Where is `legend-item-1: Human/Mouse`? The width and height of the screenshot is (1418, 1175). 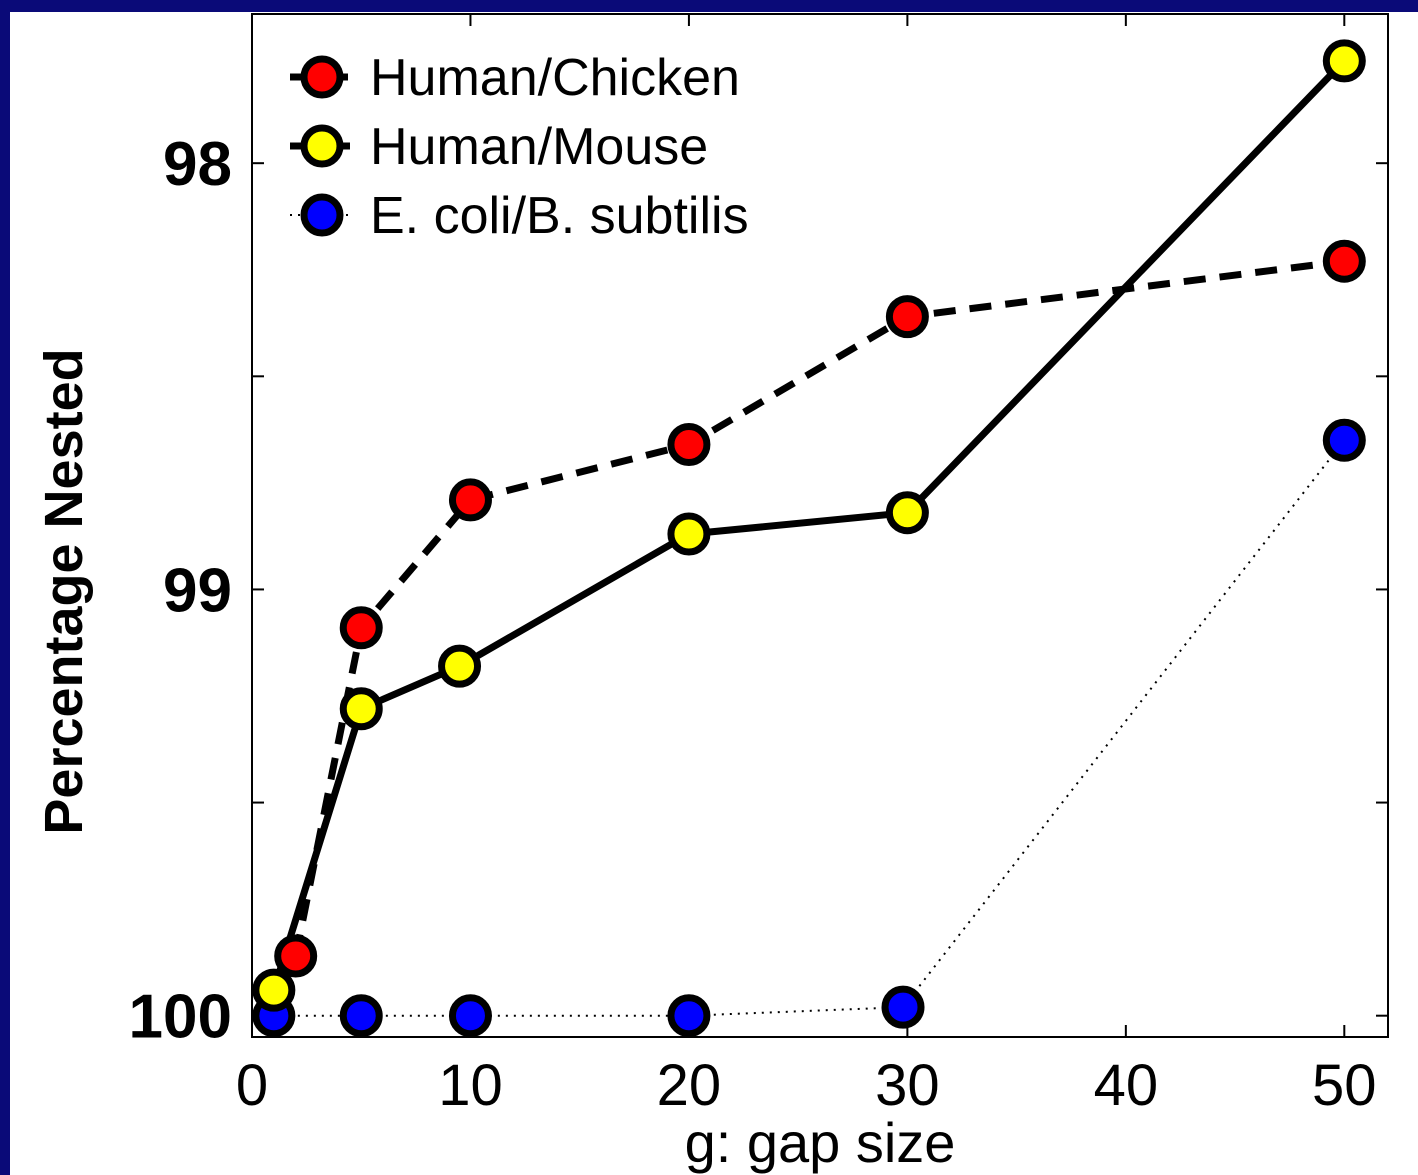 legend-item-1: Human/Mouse is located at coordinates (499, 147).